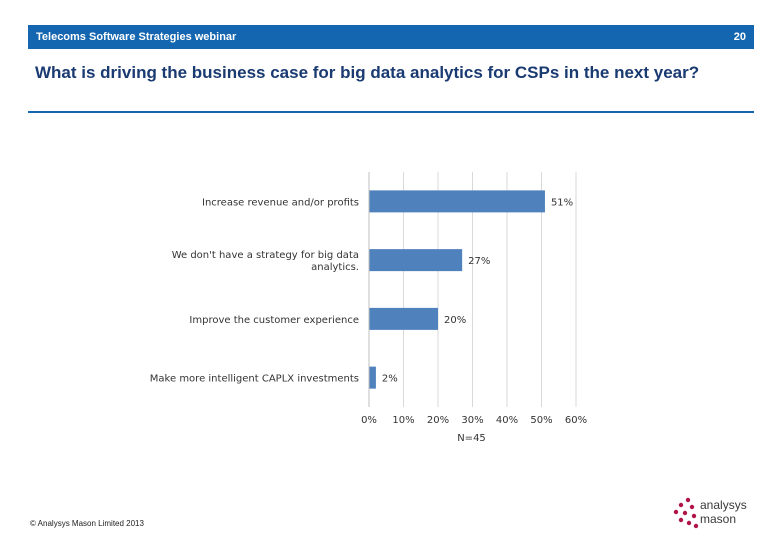 The width and height of the screenshot is (780, 540). Describe the element at coordinates (718, 519) in the screenshot. I see `logo-word-mason: mason` at that location.